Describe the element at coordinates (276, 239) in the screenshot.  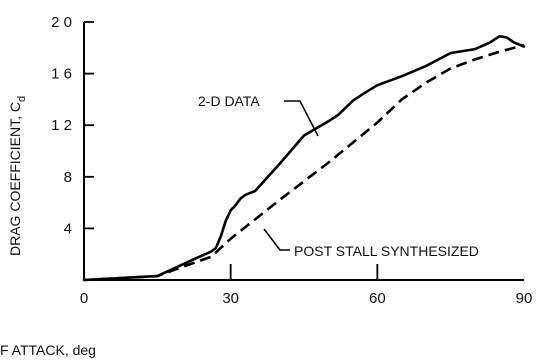
I see `annotation-post-stall-leader` at that location.